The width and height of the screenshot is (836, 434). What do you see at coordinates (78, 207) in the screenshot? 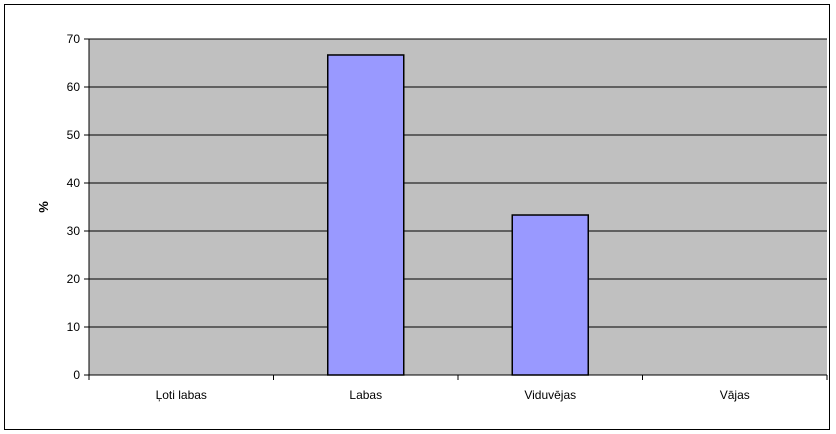
I see `y-tick-labels: 0 10 20 30 40 50 60 70` at bounding box center [78, 207].